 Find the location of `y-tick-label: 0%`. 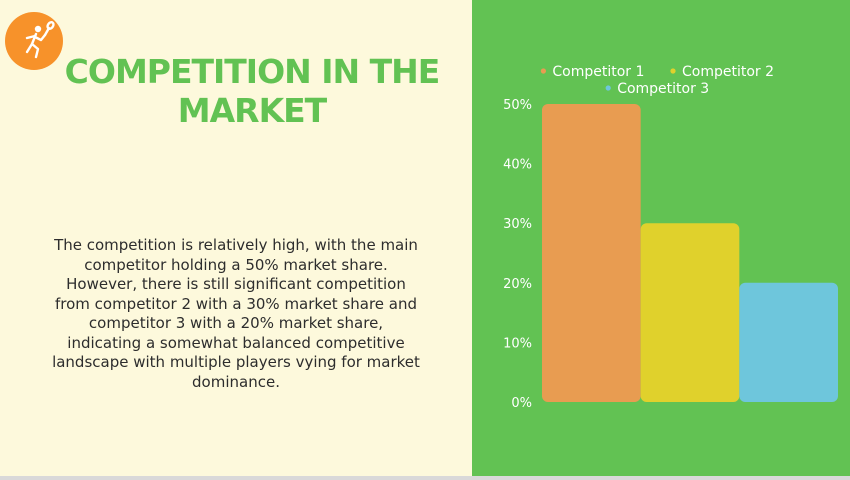

y-tick-label: 0% is located at coordinates (521, 403).